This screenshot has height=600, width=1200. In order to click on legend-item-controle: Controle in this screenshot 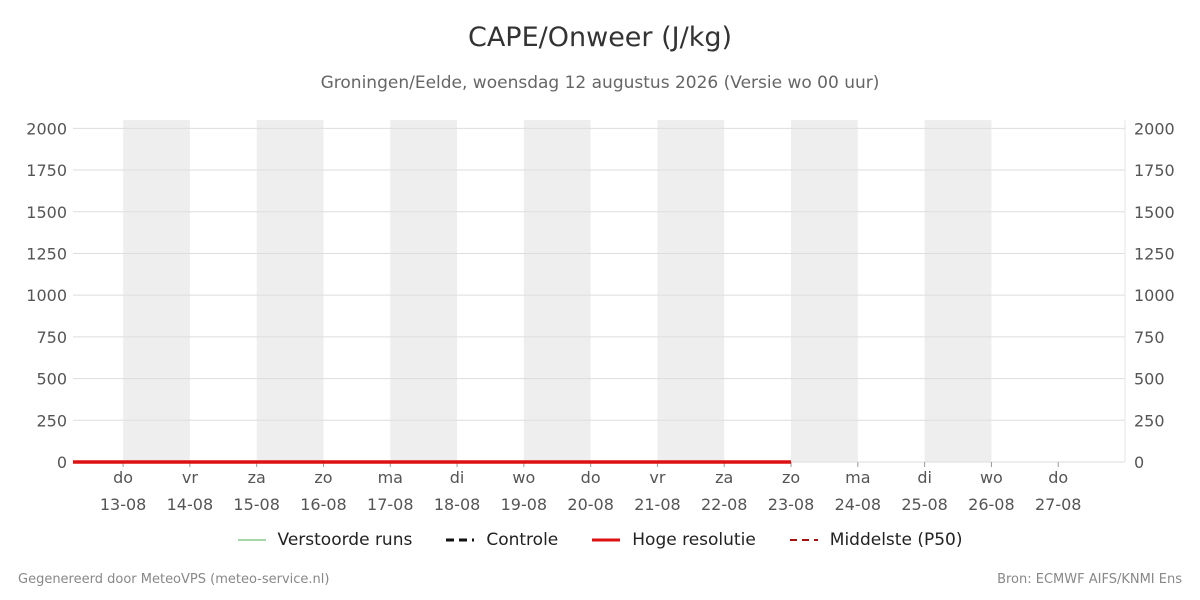, I will do `click(502, 540)`.